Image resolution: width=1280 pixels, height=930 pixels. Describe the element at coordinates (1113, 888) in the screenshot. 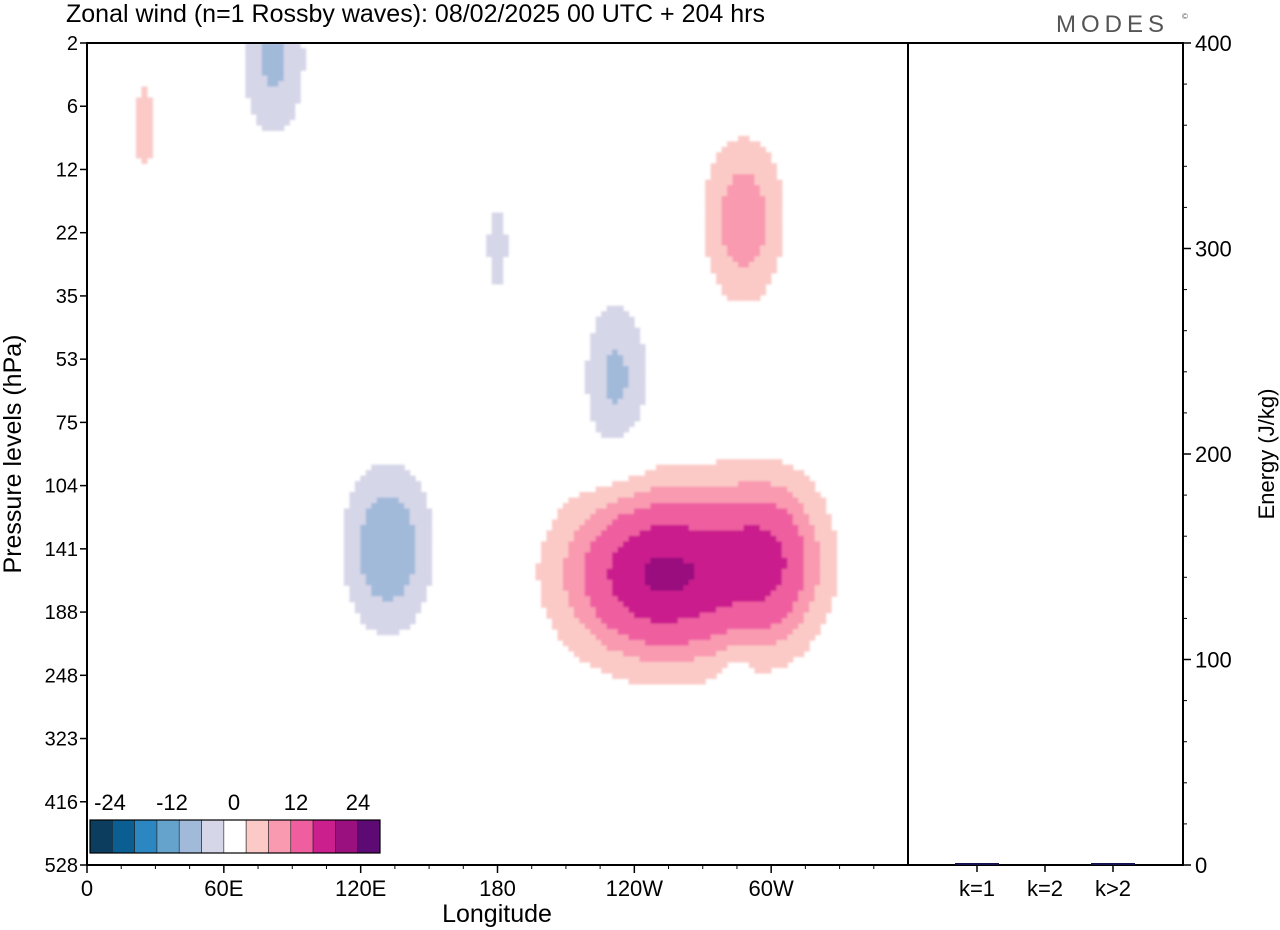

I see `energy-cat-label: k>2` at that location.